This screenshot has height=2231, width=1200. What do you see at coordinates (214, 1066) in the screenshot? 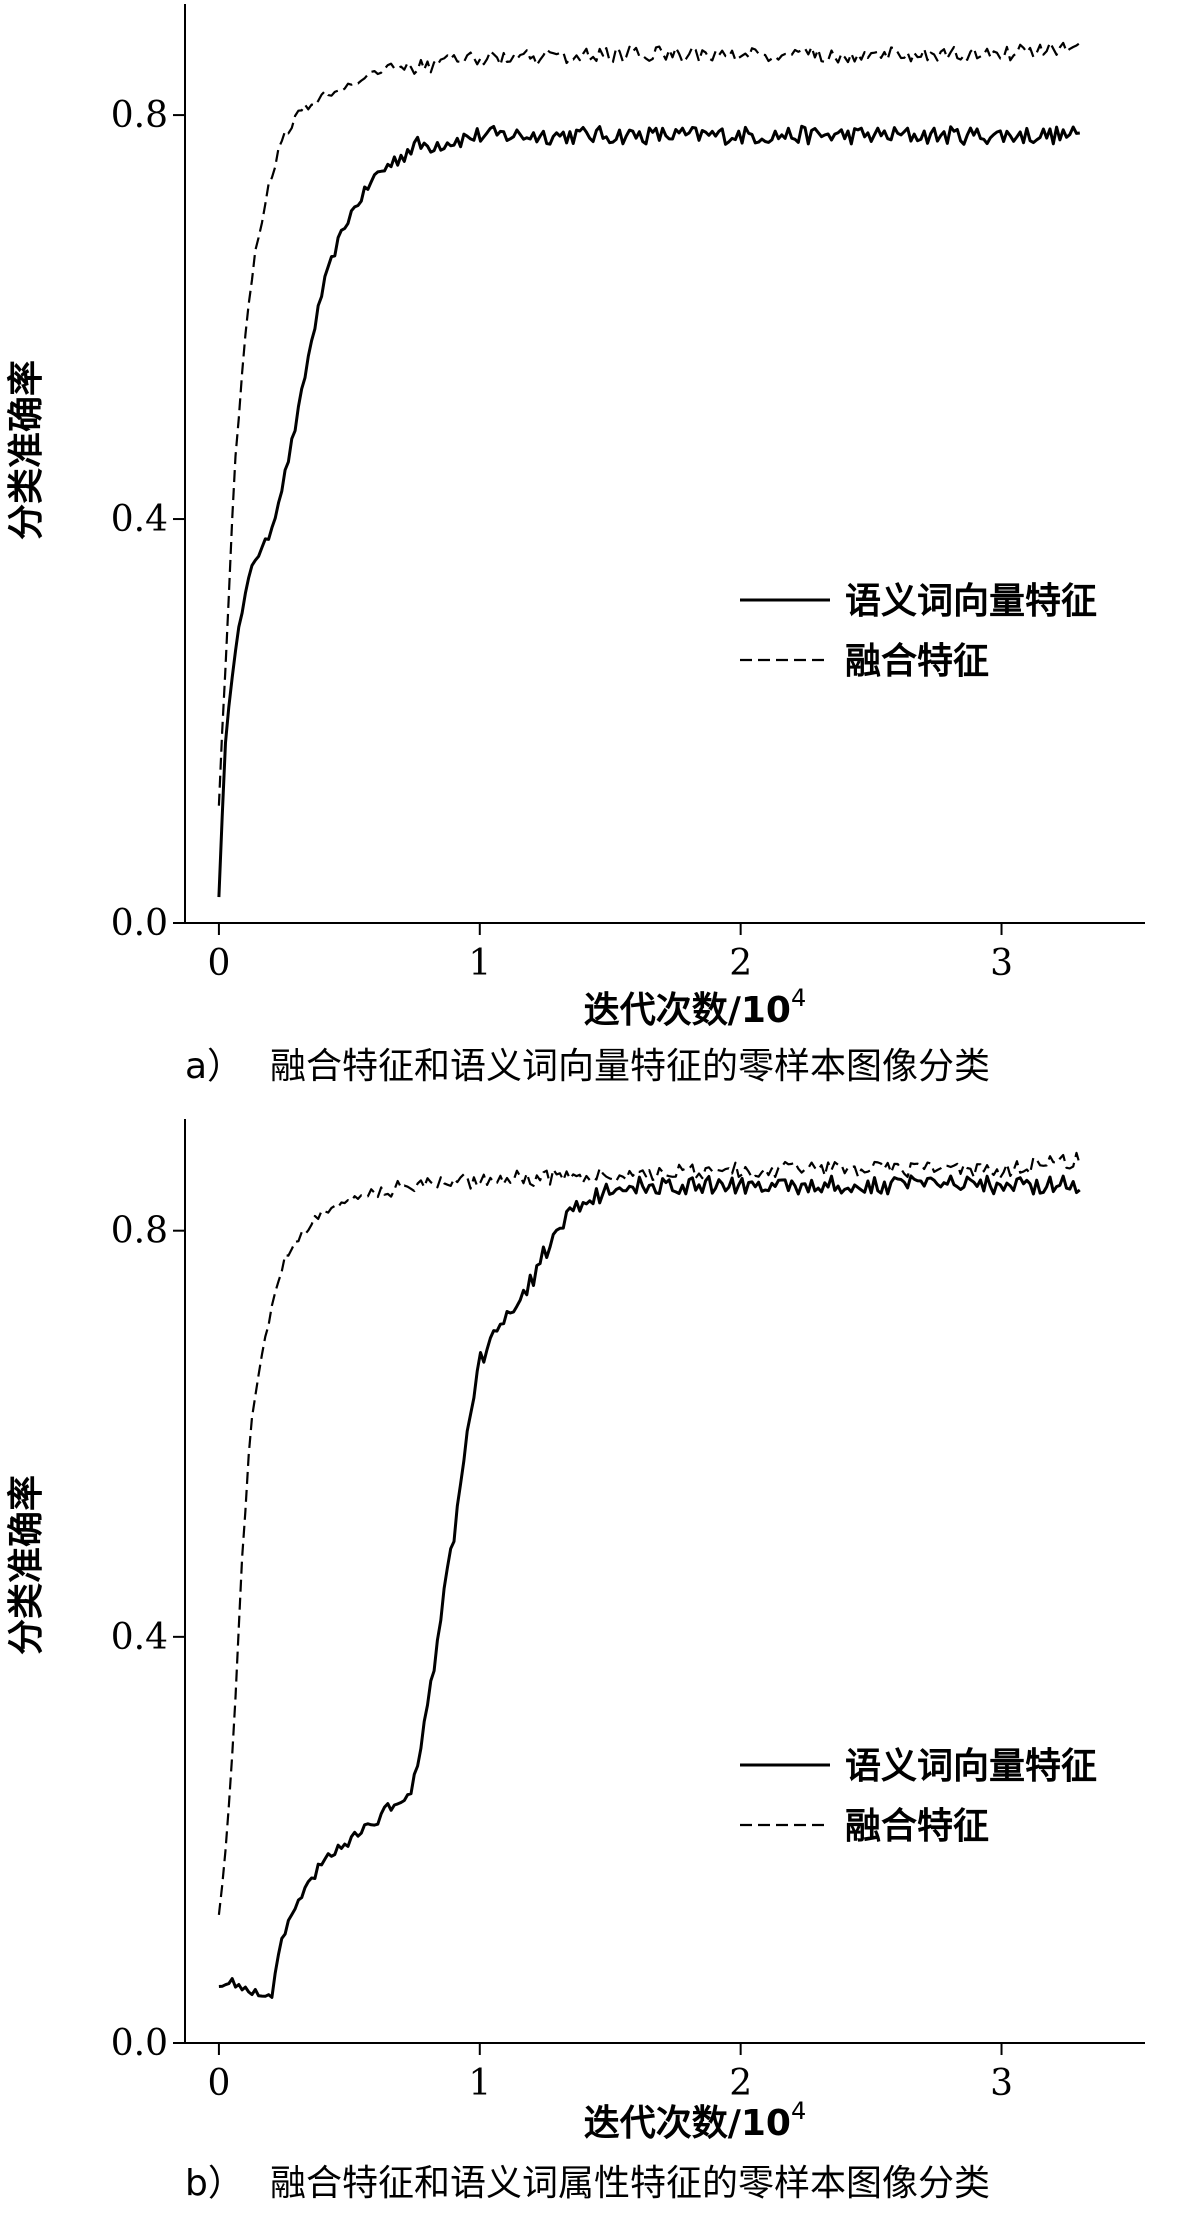
I see `panel-label: a）` at bounding box center [214, 1066].